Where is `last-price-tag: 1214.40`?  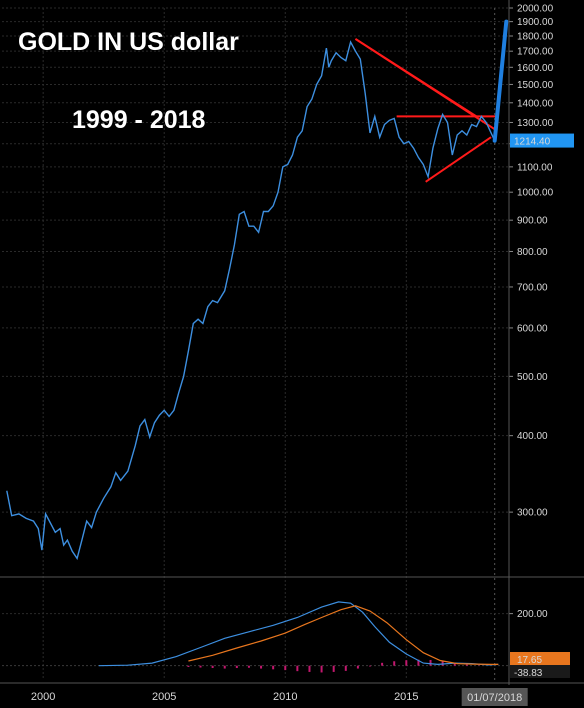 last-price-tag: 1214.40 is located at coordinates (542, 140).